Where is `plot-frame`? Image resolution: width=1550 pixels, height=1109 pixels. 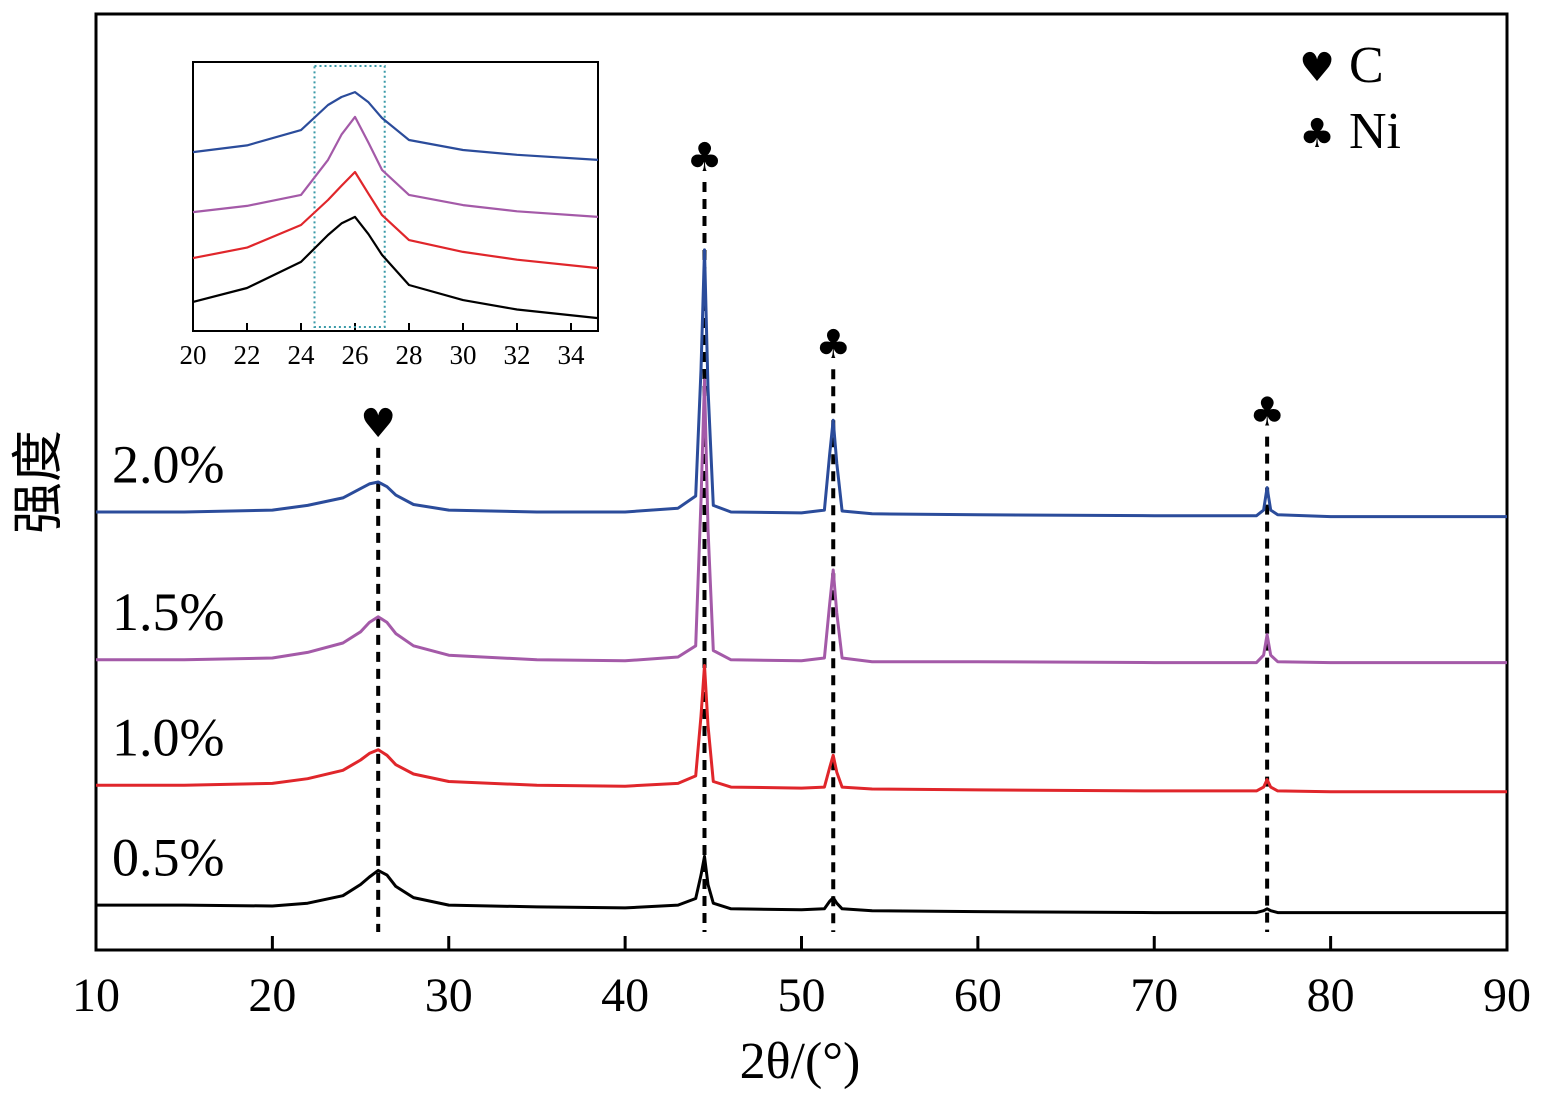 plot-frame is located at coordinates (395, 196).